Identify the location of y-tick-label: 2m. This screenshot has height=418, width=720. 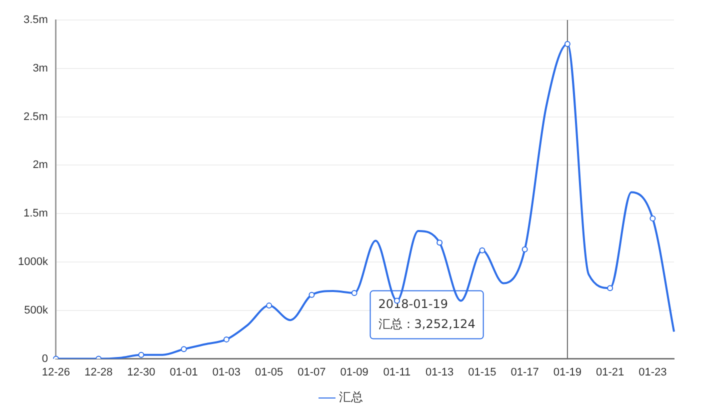
(40, 165).